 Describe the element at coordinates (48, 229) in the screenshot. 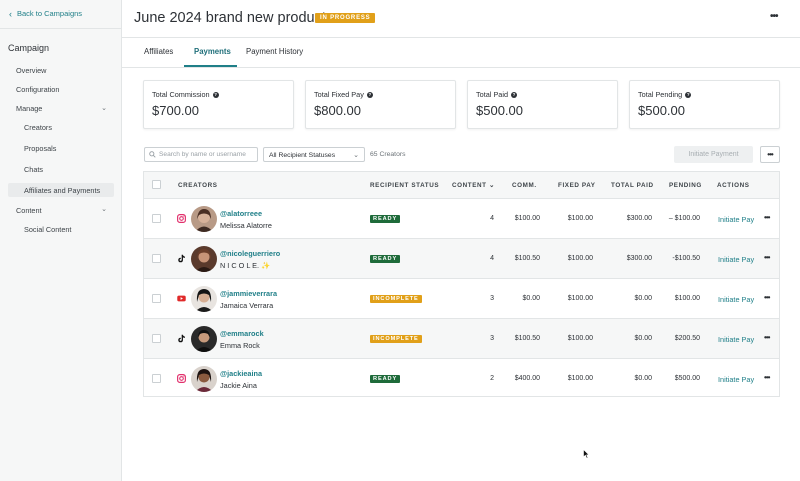

I see `sidebar-item-social-content: Social Content` at that location.